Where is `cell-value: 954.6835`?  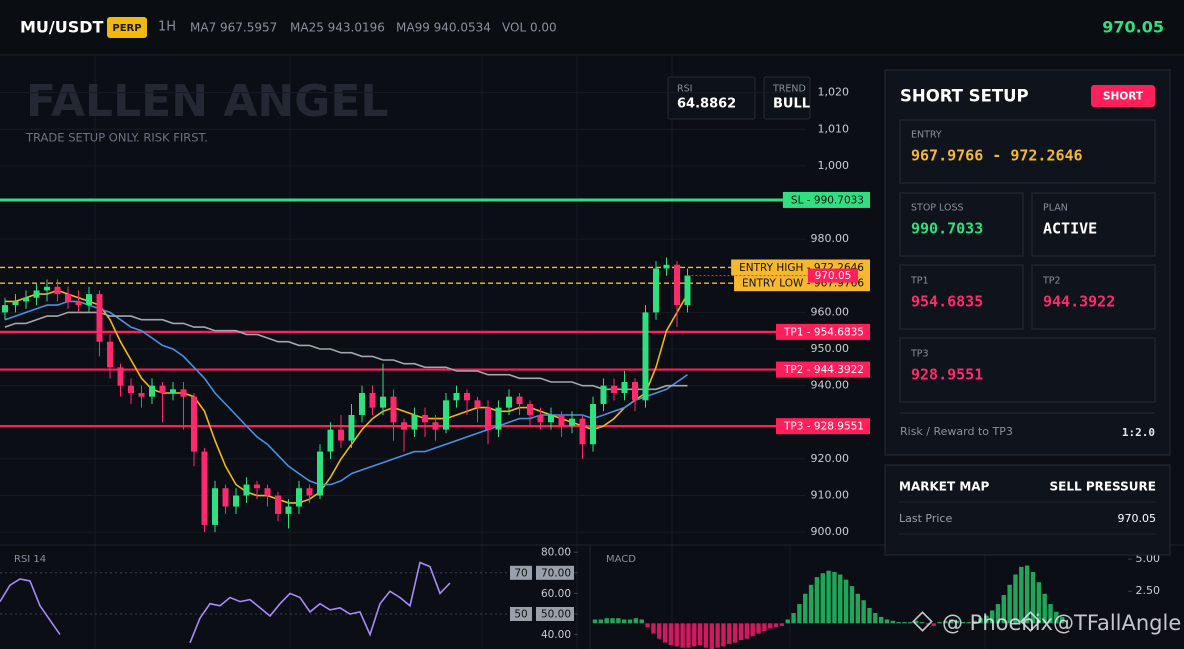
cell-value: 954.6835 is located at coordinates (947, 302).